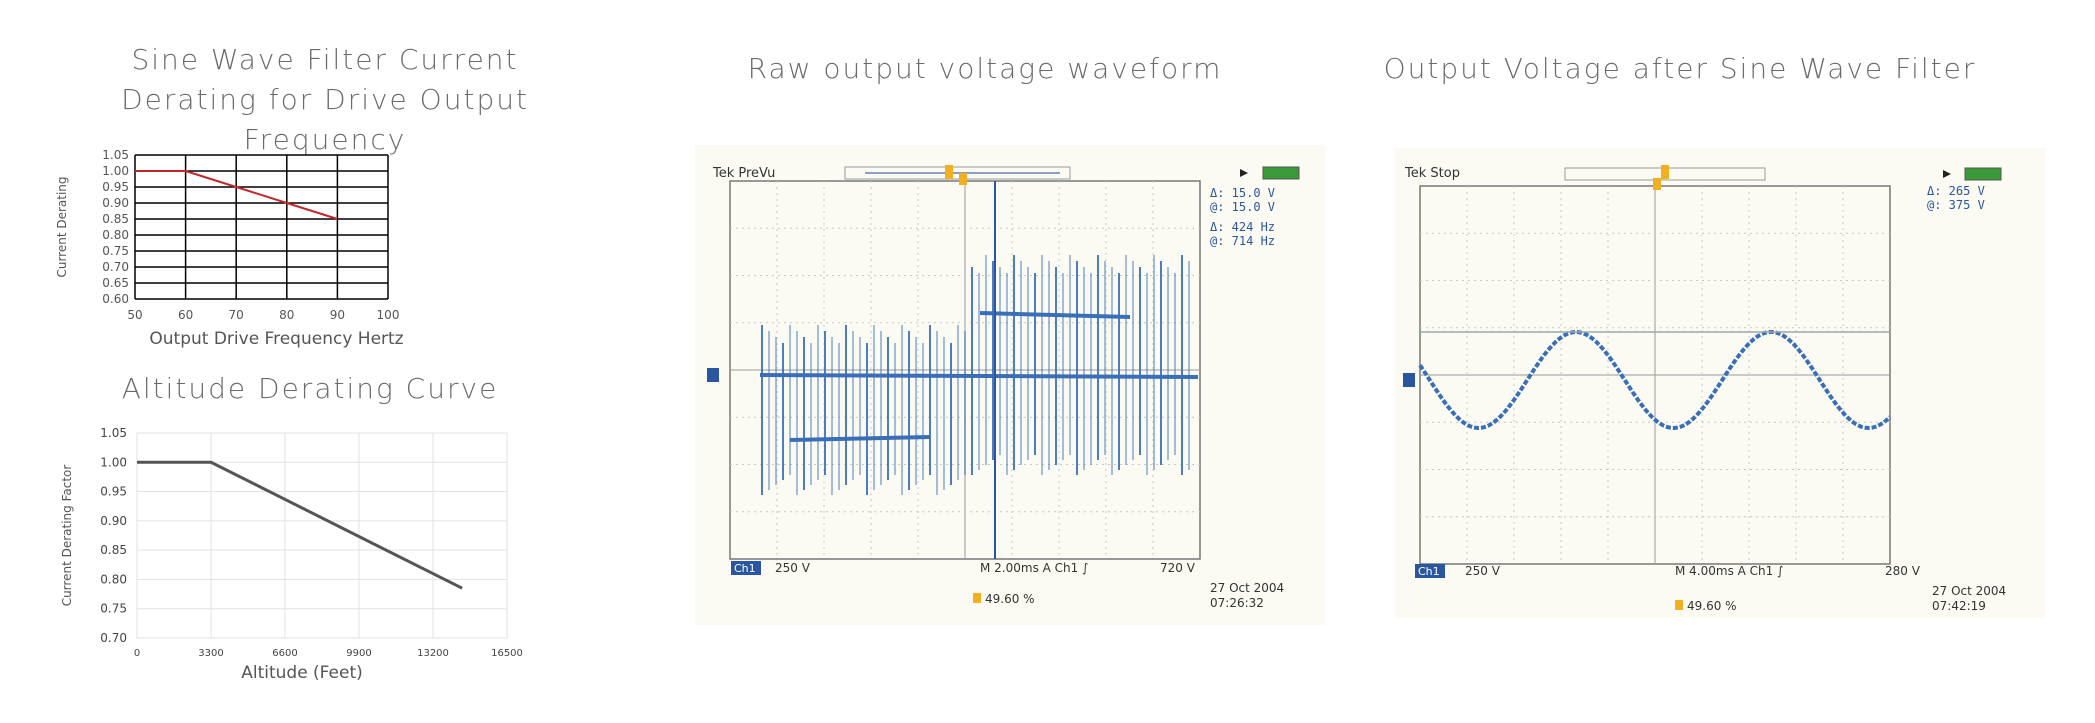 The height and width of the screenshot is (723, 2095). I want to click on x-tick-label: 60, so click(185, 315).